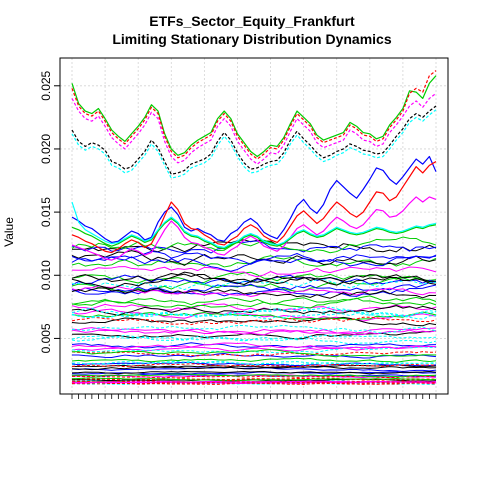  What do you see at coordinates (46, 275) in the screenshot?
I see `y-tick-label: 0.010` at bounding box center [46, 275].